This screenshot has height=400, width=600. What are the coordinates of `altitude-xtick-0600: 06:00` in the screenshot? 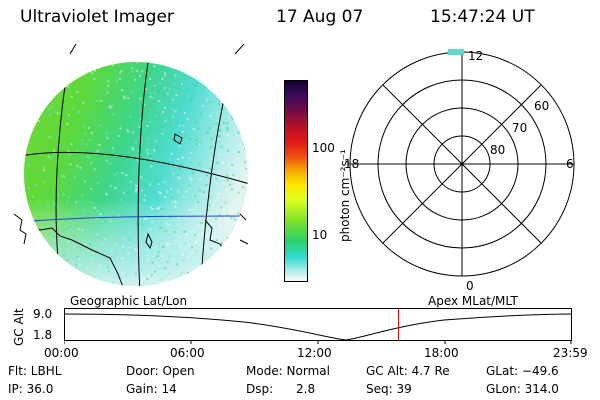 It's located at (187, 353).